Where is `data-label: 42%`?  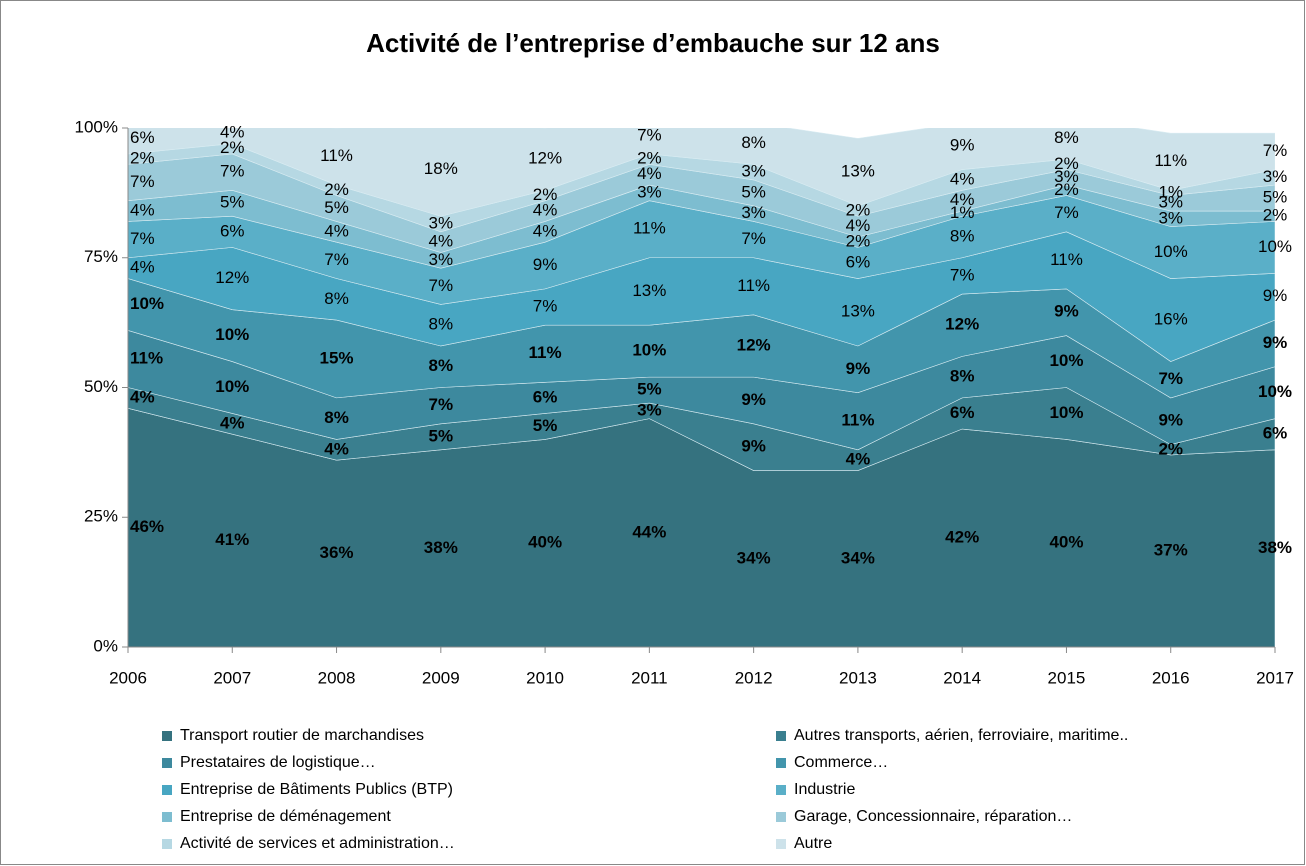
data-label: 42% is located at coordinates (962, 536).